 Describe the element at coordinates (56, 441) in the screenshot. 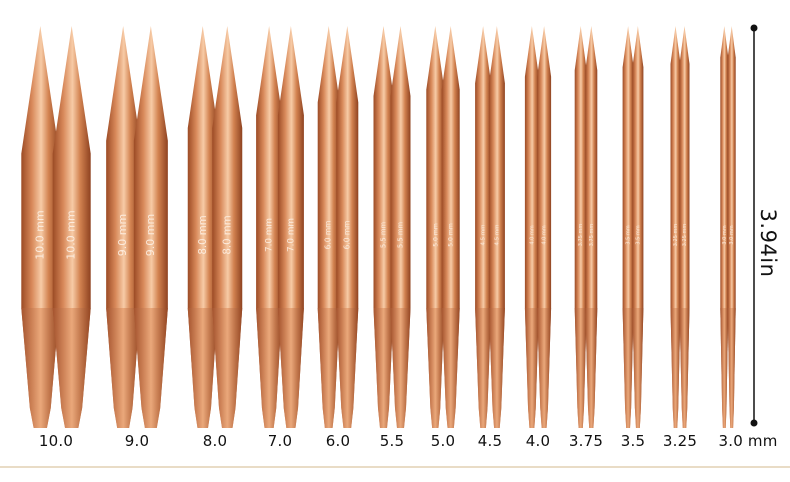

I see `size-label: 10.0` at that location.